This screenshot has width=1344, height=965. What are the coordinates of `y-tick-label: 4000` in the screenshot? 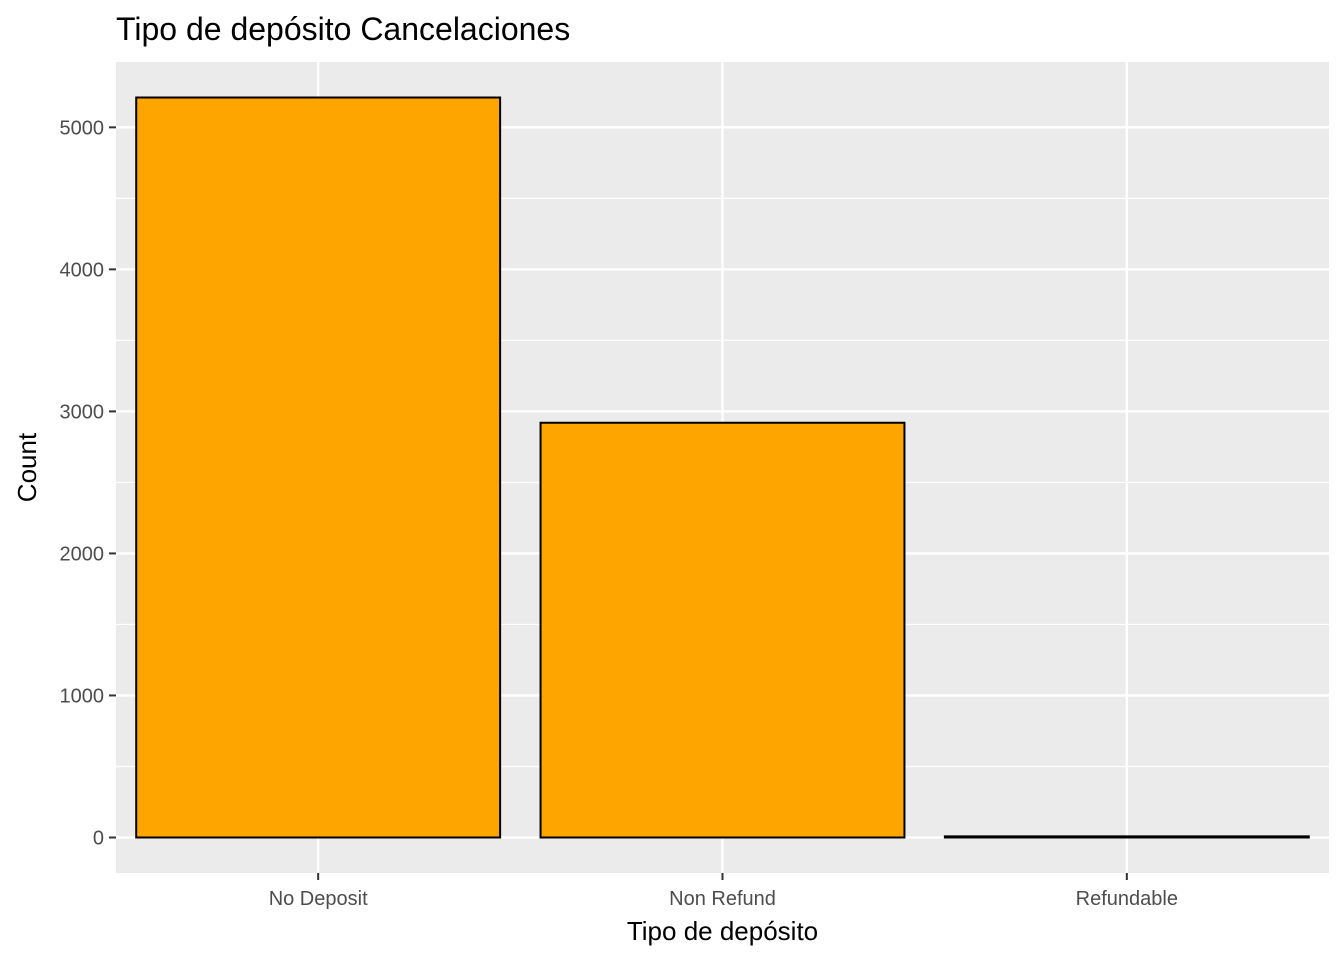 It's located at (82, 270).